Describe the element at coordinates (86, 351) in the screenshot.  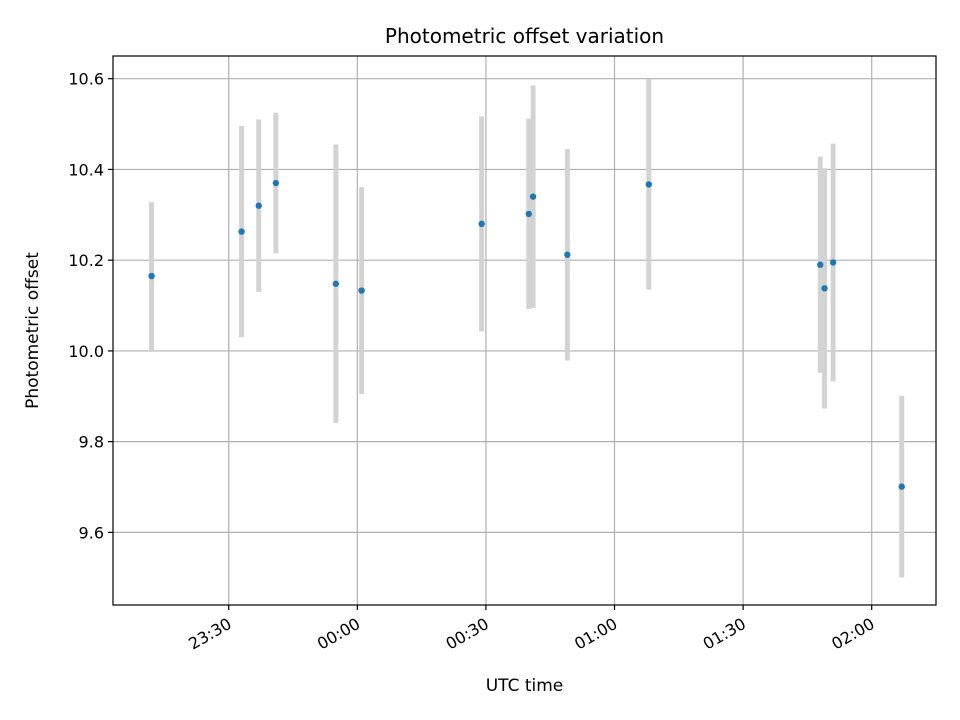
I see `y-tick-label: 10.0` at that location.